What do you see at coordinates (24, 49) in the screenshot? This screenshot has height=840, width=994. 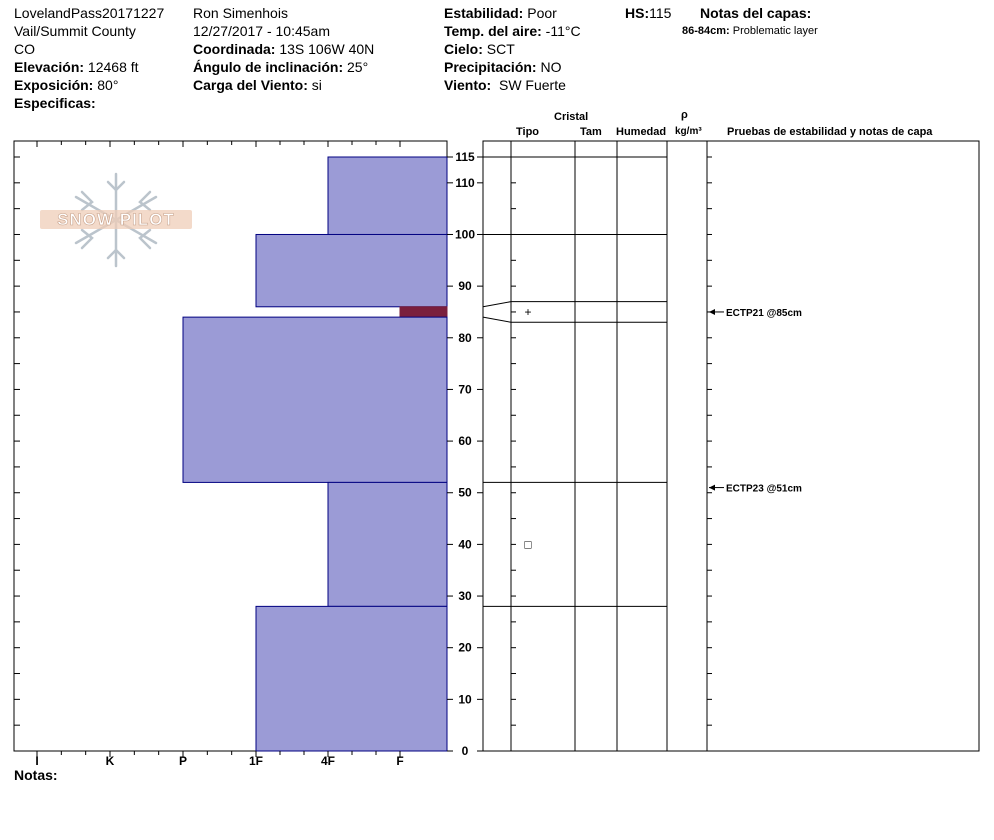 I see `state: CO` at bounding box center [24, 49].